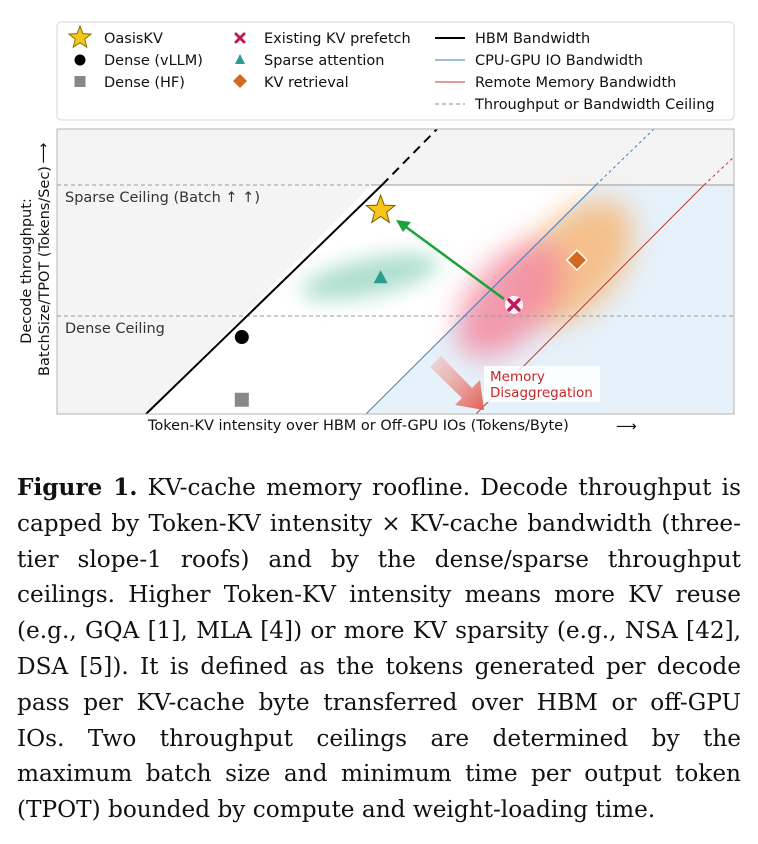  I want to click on dense-ceiling-label: Dense Ceiling, so click(115, 329).